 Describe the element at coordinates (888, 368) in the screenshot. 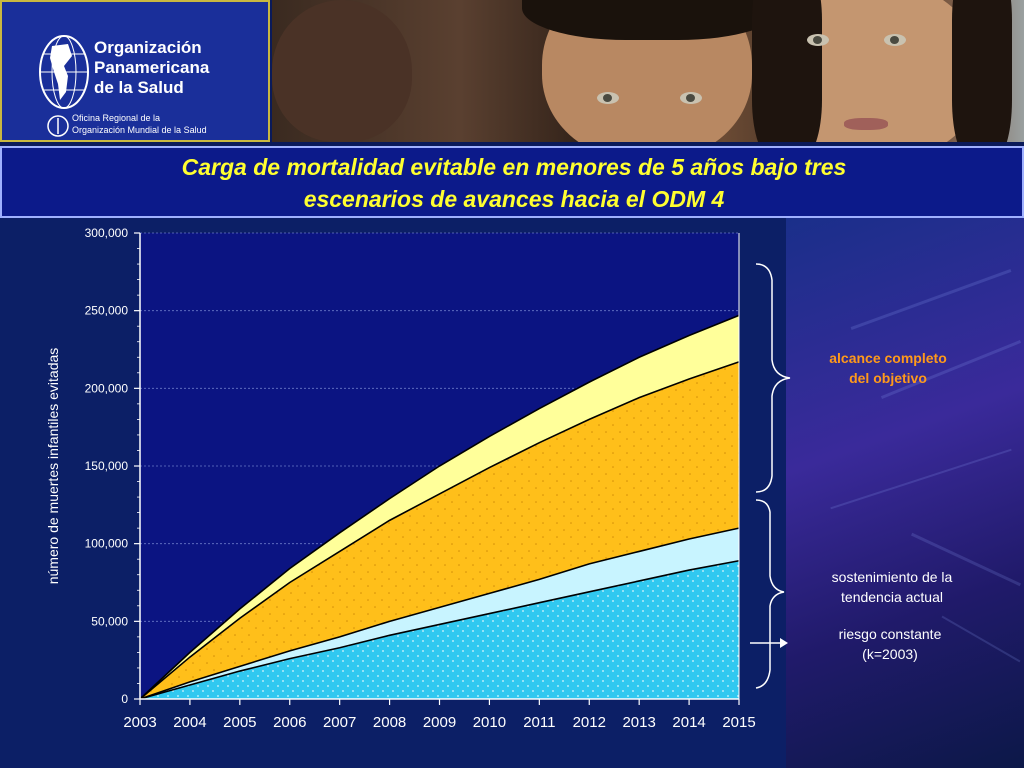

I see `annotation-full-goal: alcance completo del objetivo` at that location.